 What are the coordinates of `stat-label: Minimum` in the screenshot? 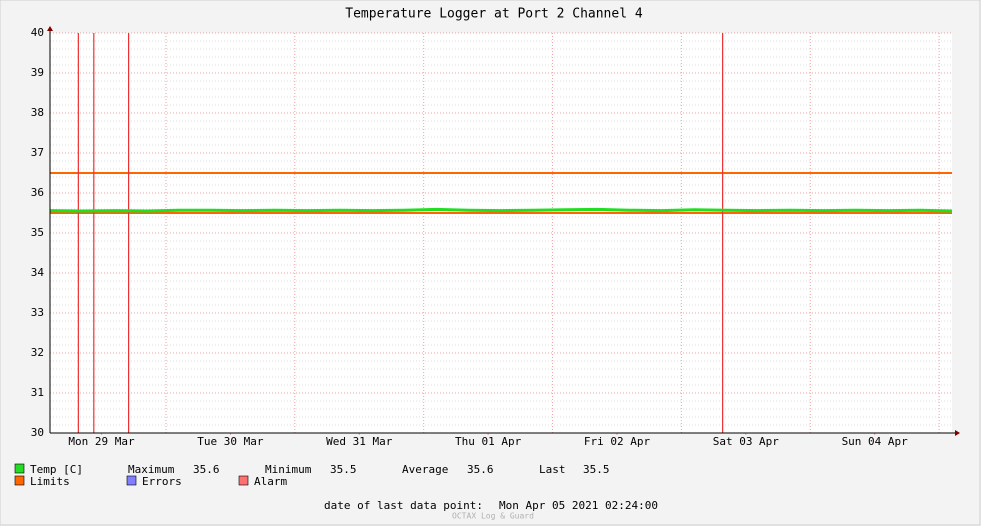 It's located at (288, 469).